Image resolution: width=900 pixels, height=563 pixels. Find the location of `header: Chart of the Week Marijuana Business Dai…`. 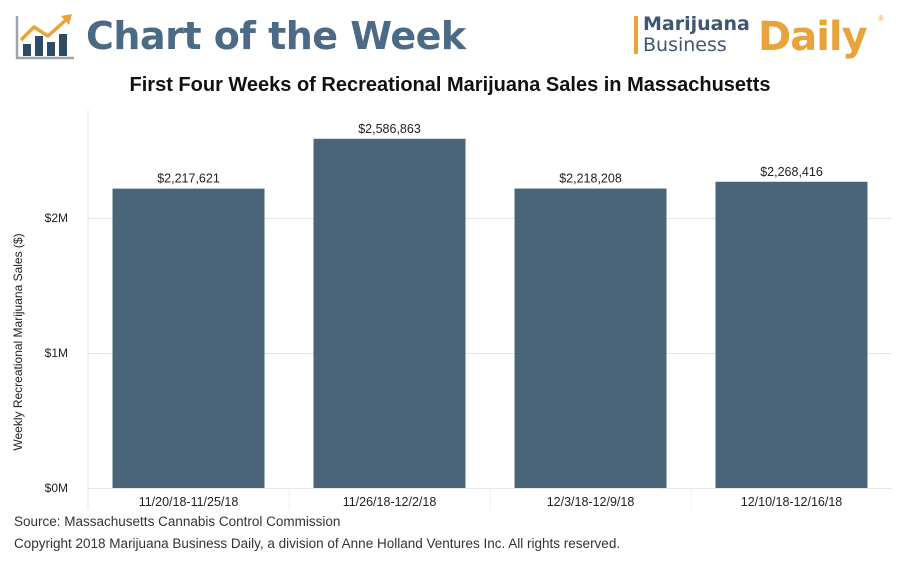

header: Chart of the Week Marijuana Business Dai… is located at coordinates (450, 34).